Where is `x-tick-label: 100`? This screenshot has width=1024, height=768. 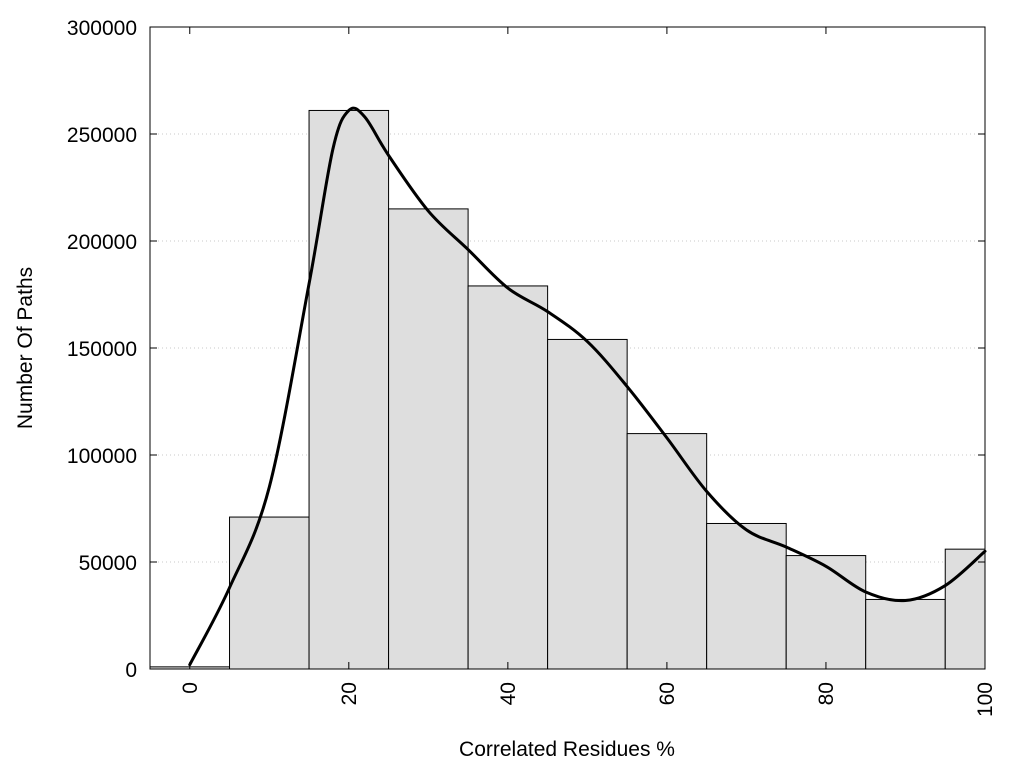 x-tick-label: 100 is located at coordinates (985, 699).